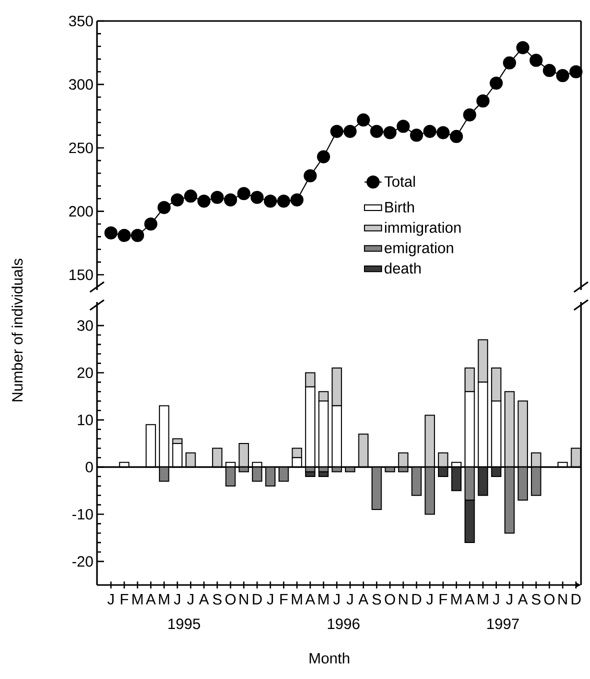 The height and width of the screenshot is (679, 590). I want to click on legend-label: Birth, so click(399, 206).